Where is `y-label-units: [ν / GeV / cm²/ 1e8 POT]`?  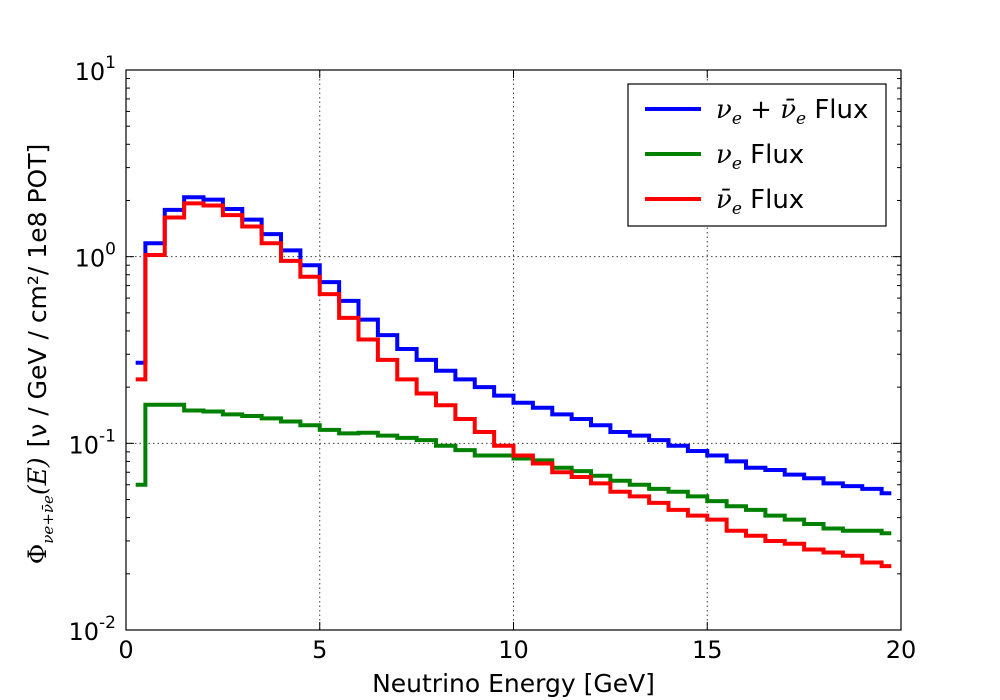 y-label-units: [ν / GeV / cm²/ 1e8 POT] is located at coordinates (37, 296).